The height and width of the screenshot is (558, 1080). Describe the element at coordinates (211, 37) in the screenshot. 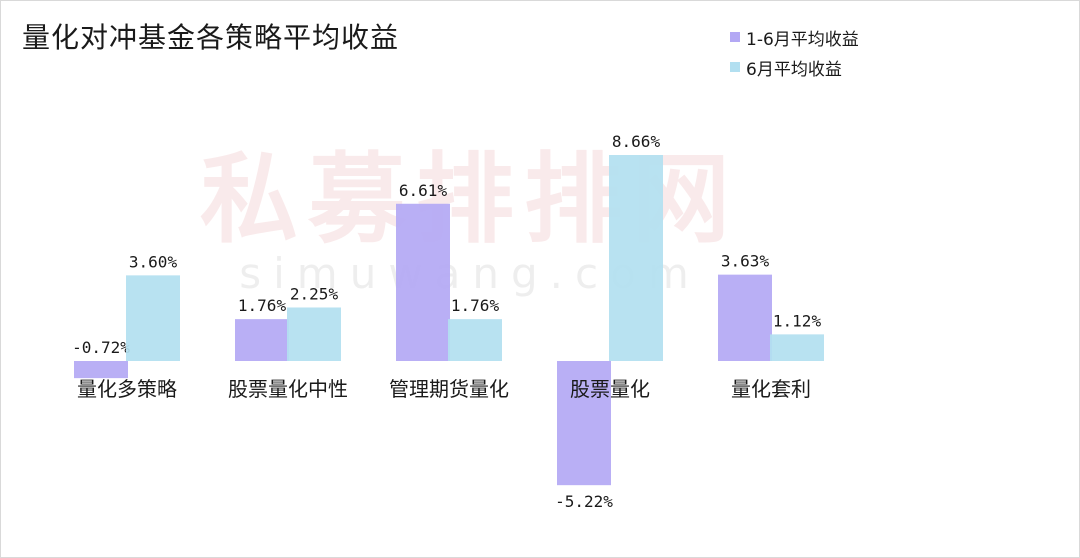

I see `chart-title: 量化对冲基金各策略平均收益` at that location.